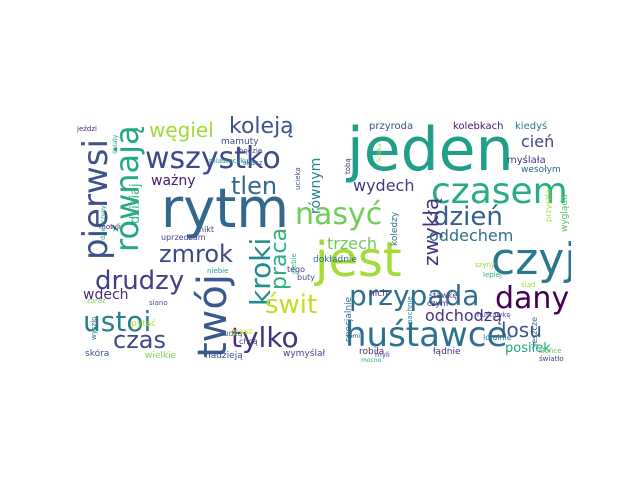  What do you see at coordinates (538, 141) in the screenshot?
I see `word-cien: cień` at bounding box center [538, 141].